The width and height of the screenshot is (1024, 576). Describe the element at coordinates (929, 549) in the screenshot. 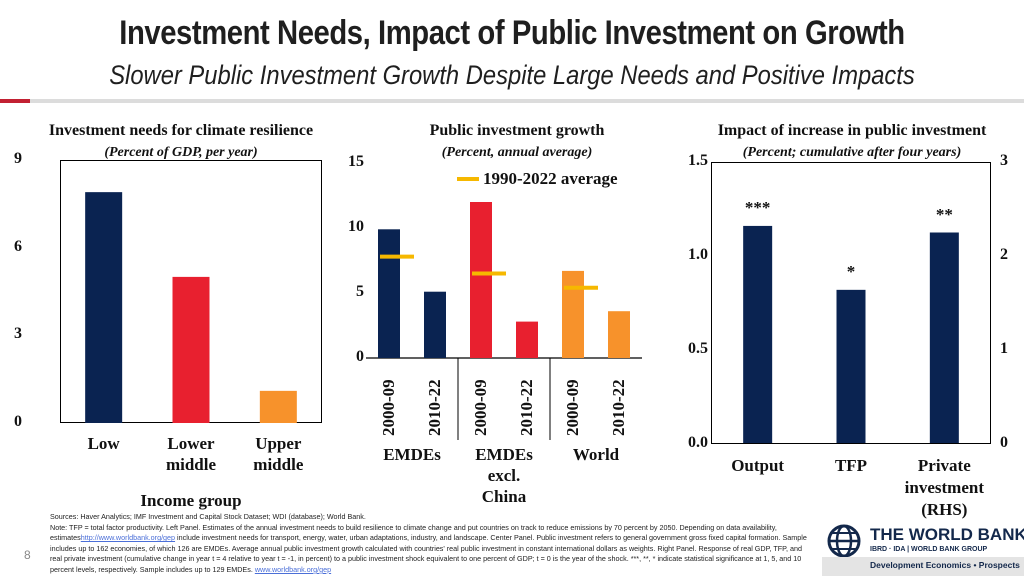

I see `logo-tagline: IBRD · IDA | WORLD BANK GROUP` at that location.